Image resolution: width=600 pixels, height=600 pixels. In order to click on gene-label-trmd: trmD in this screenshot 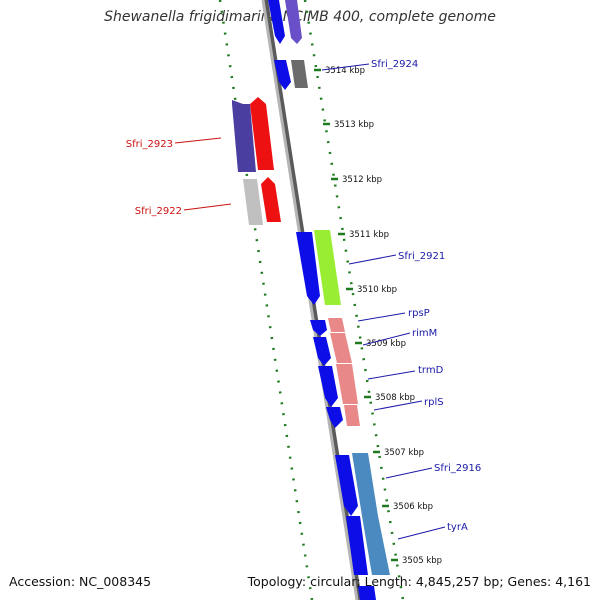, I will do `click(431, 370)`.